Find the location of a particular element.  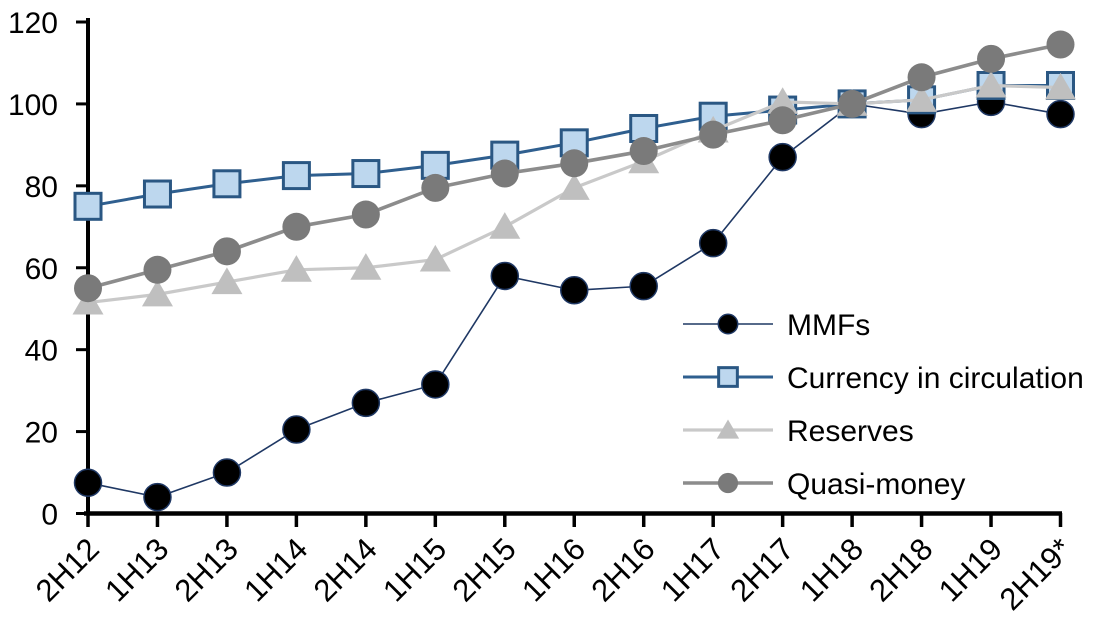

x-tick-label: 2H15 is located at coordinates (484, 569).